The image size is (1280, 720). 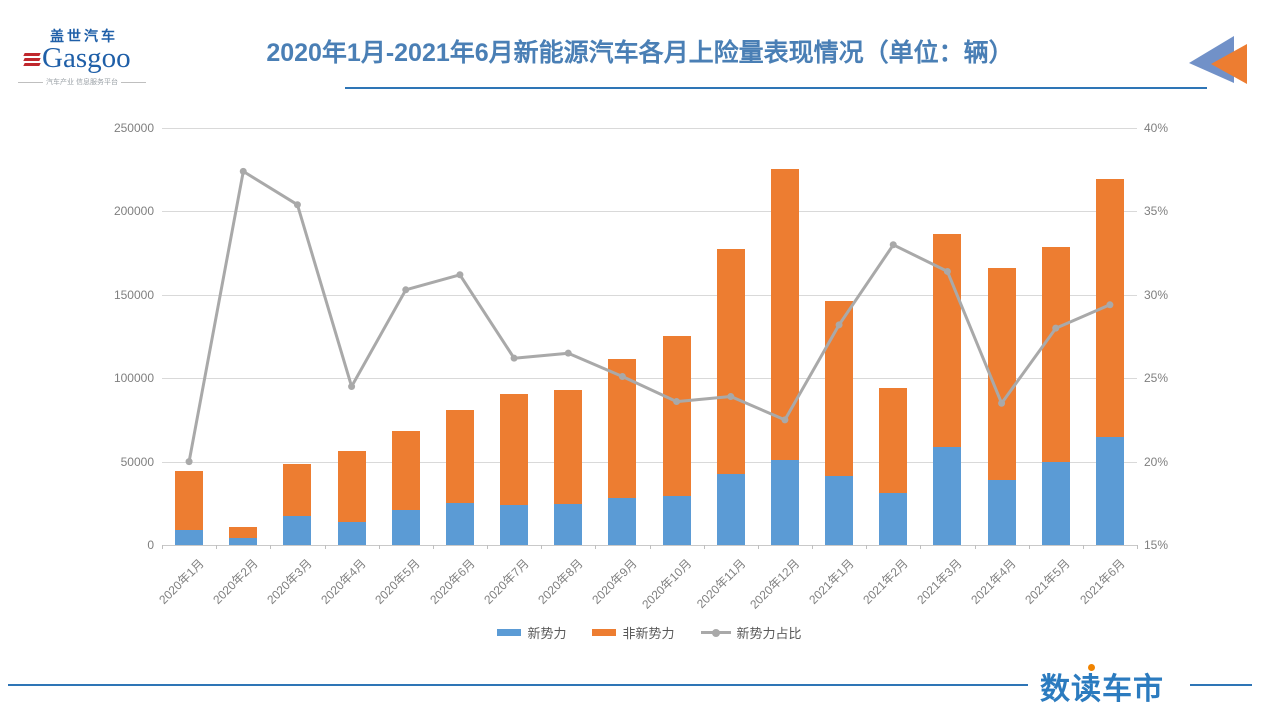 I want to click on x-category-label: 2020年5月, so click(x=398, y=581).